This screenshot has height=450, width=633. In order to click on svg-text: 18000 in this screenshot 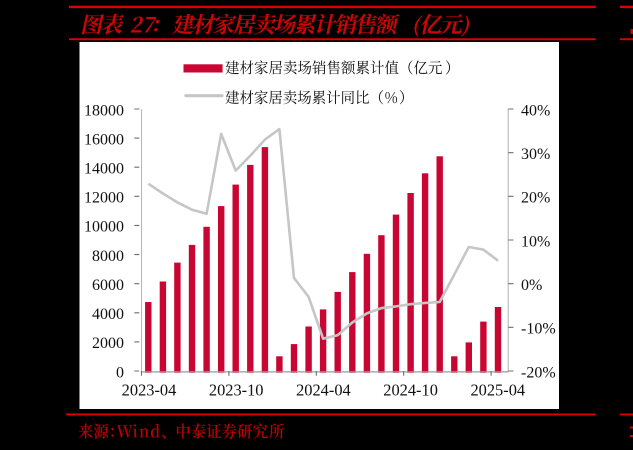, I will do `click(104, 110)`.